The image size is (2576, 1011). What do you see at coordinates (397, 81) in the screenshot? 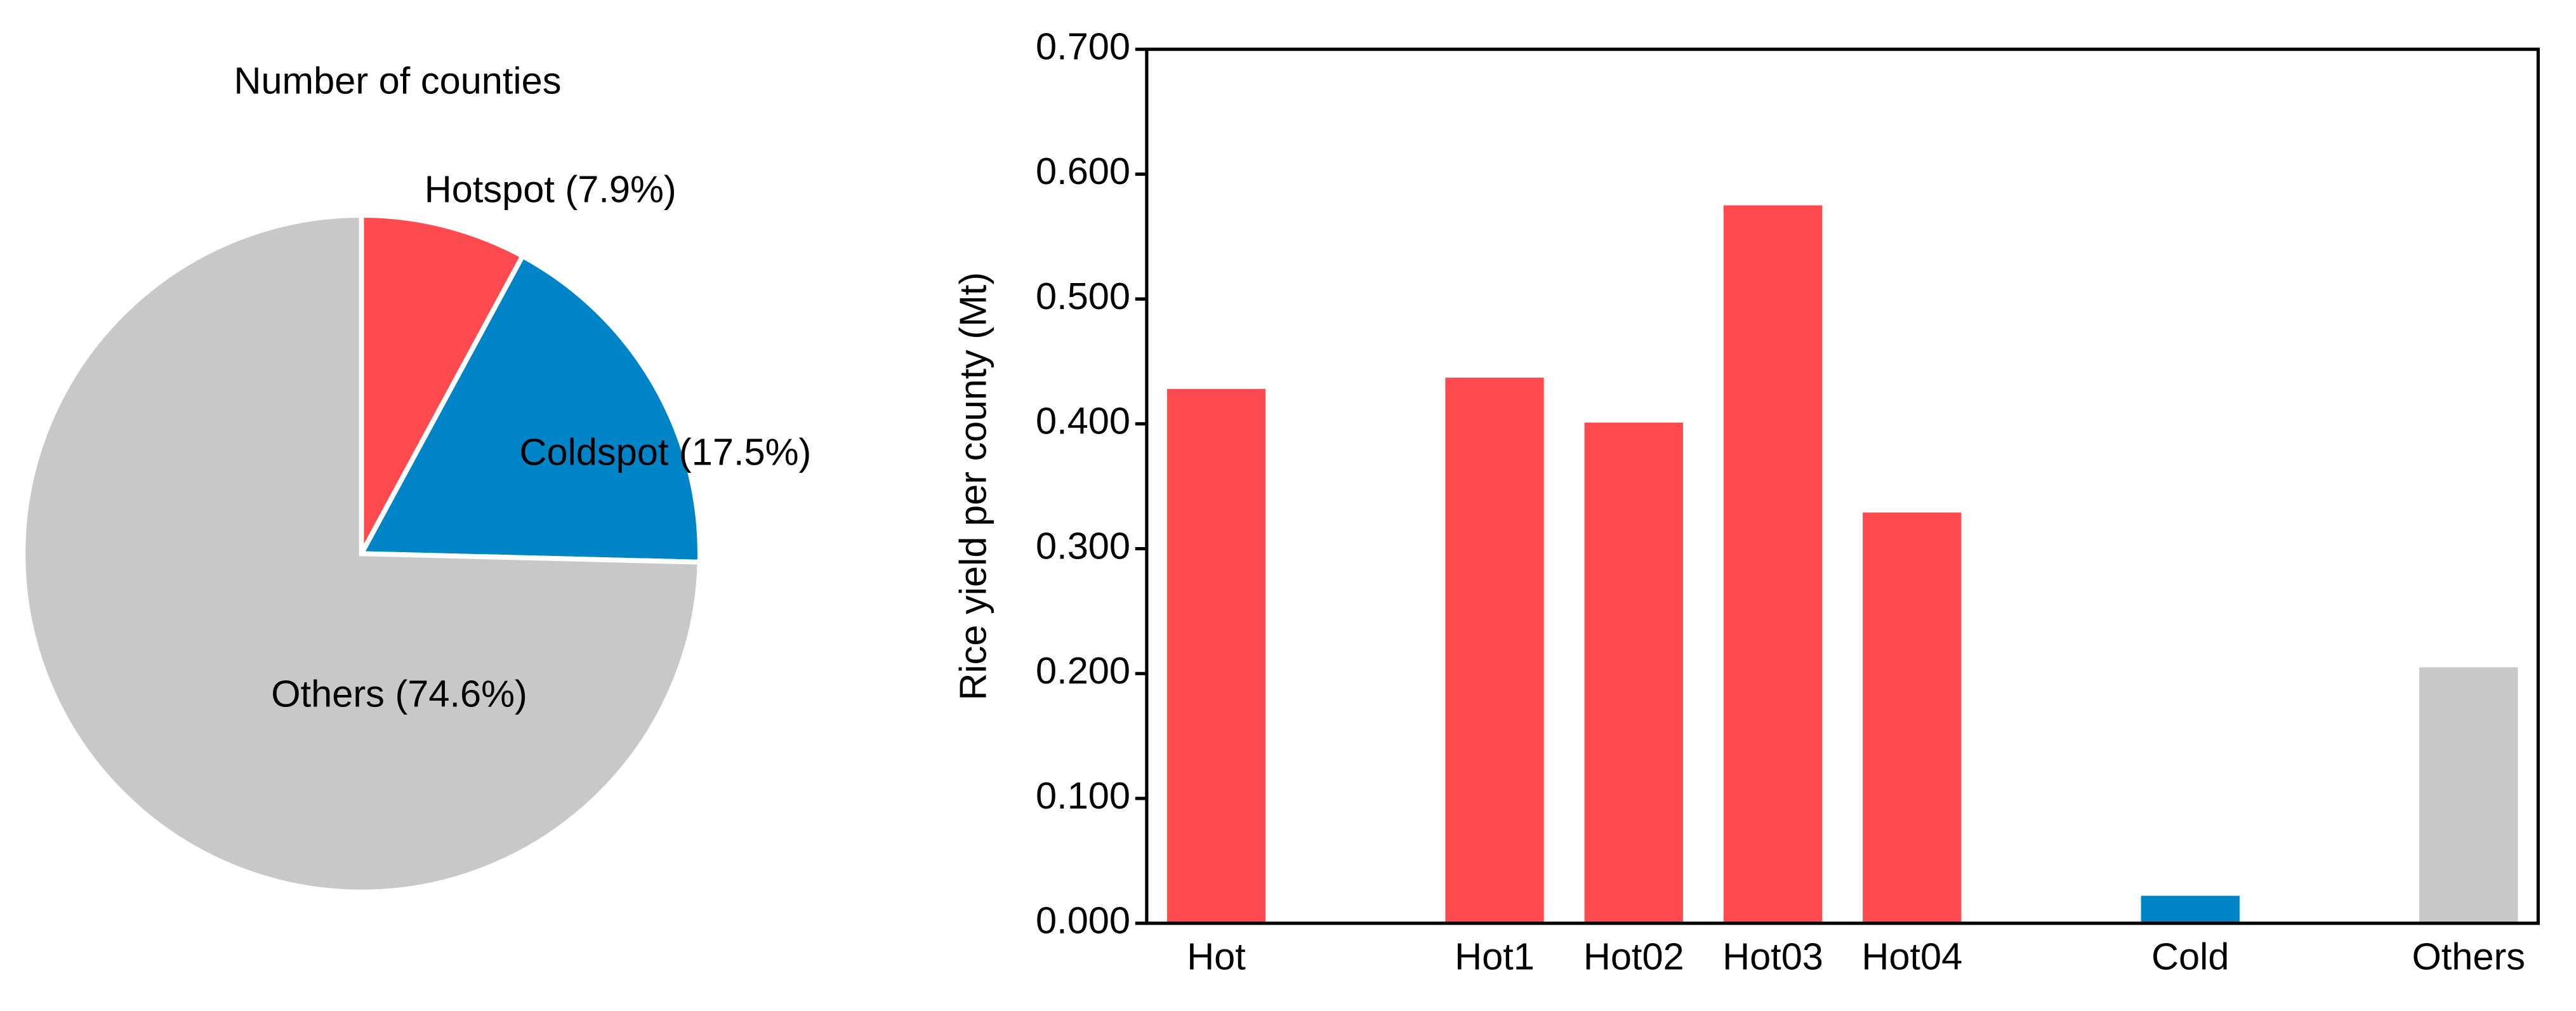
I see `pie-title: Number of counties` at bounding box center [397, 81].